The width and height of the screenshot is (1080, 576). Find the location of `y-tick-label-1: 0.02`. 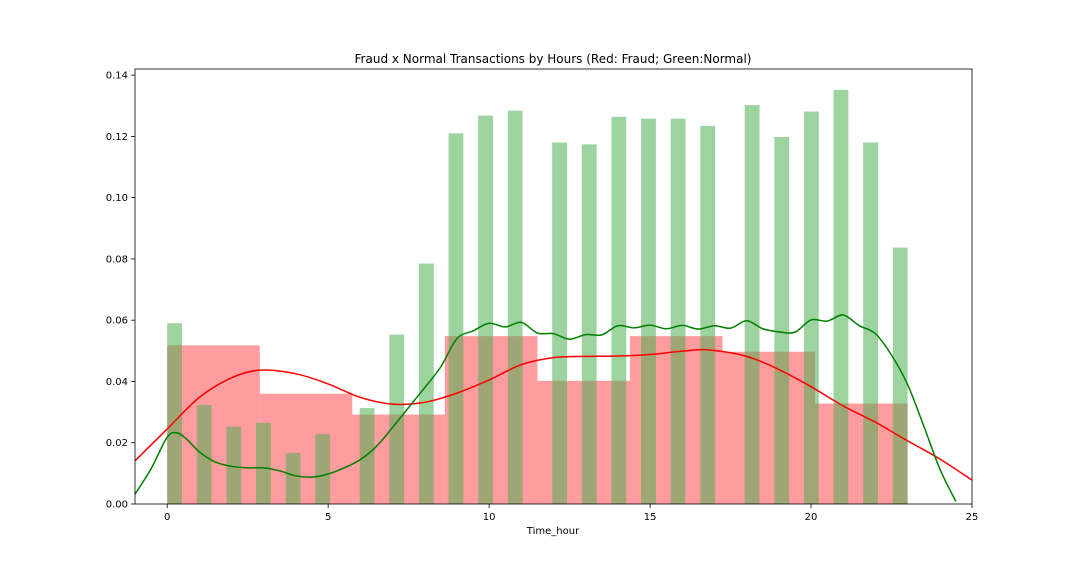

y-tick-label-1: 0.02 is located at coordinates (117, 443).